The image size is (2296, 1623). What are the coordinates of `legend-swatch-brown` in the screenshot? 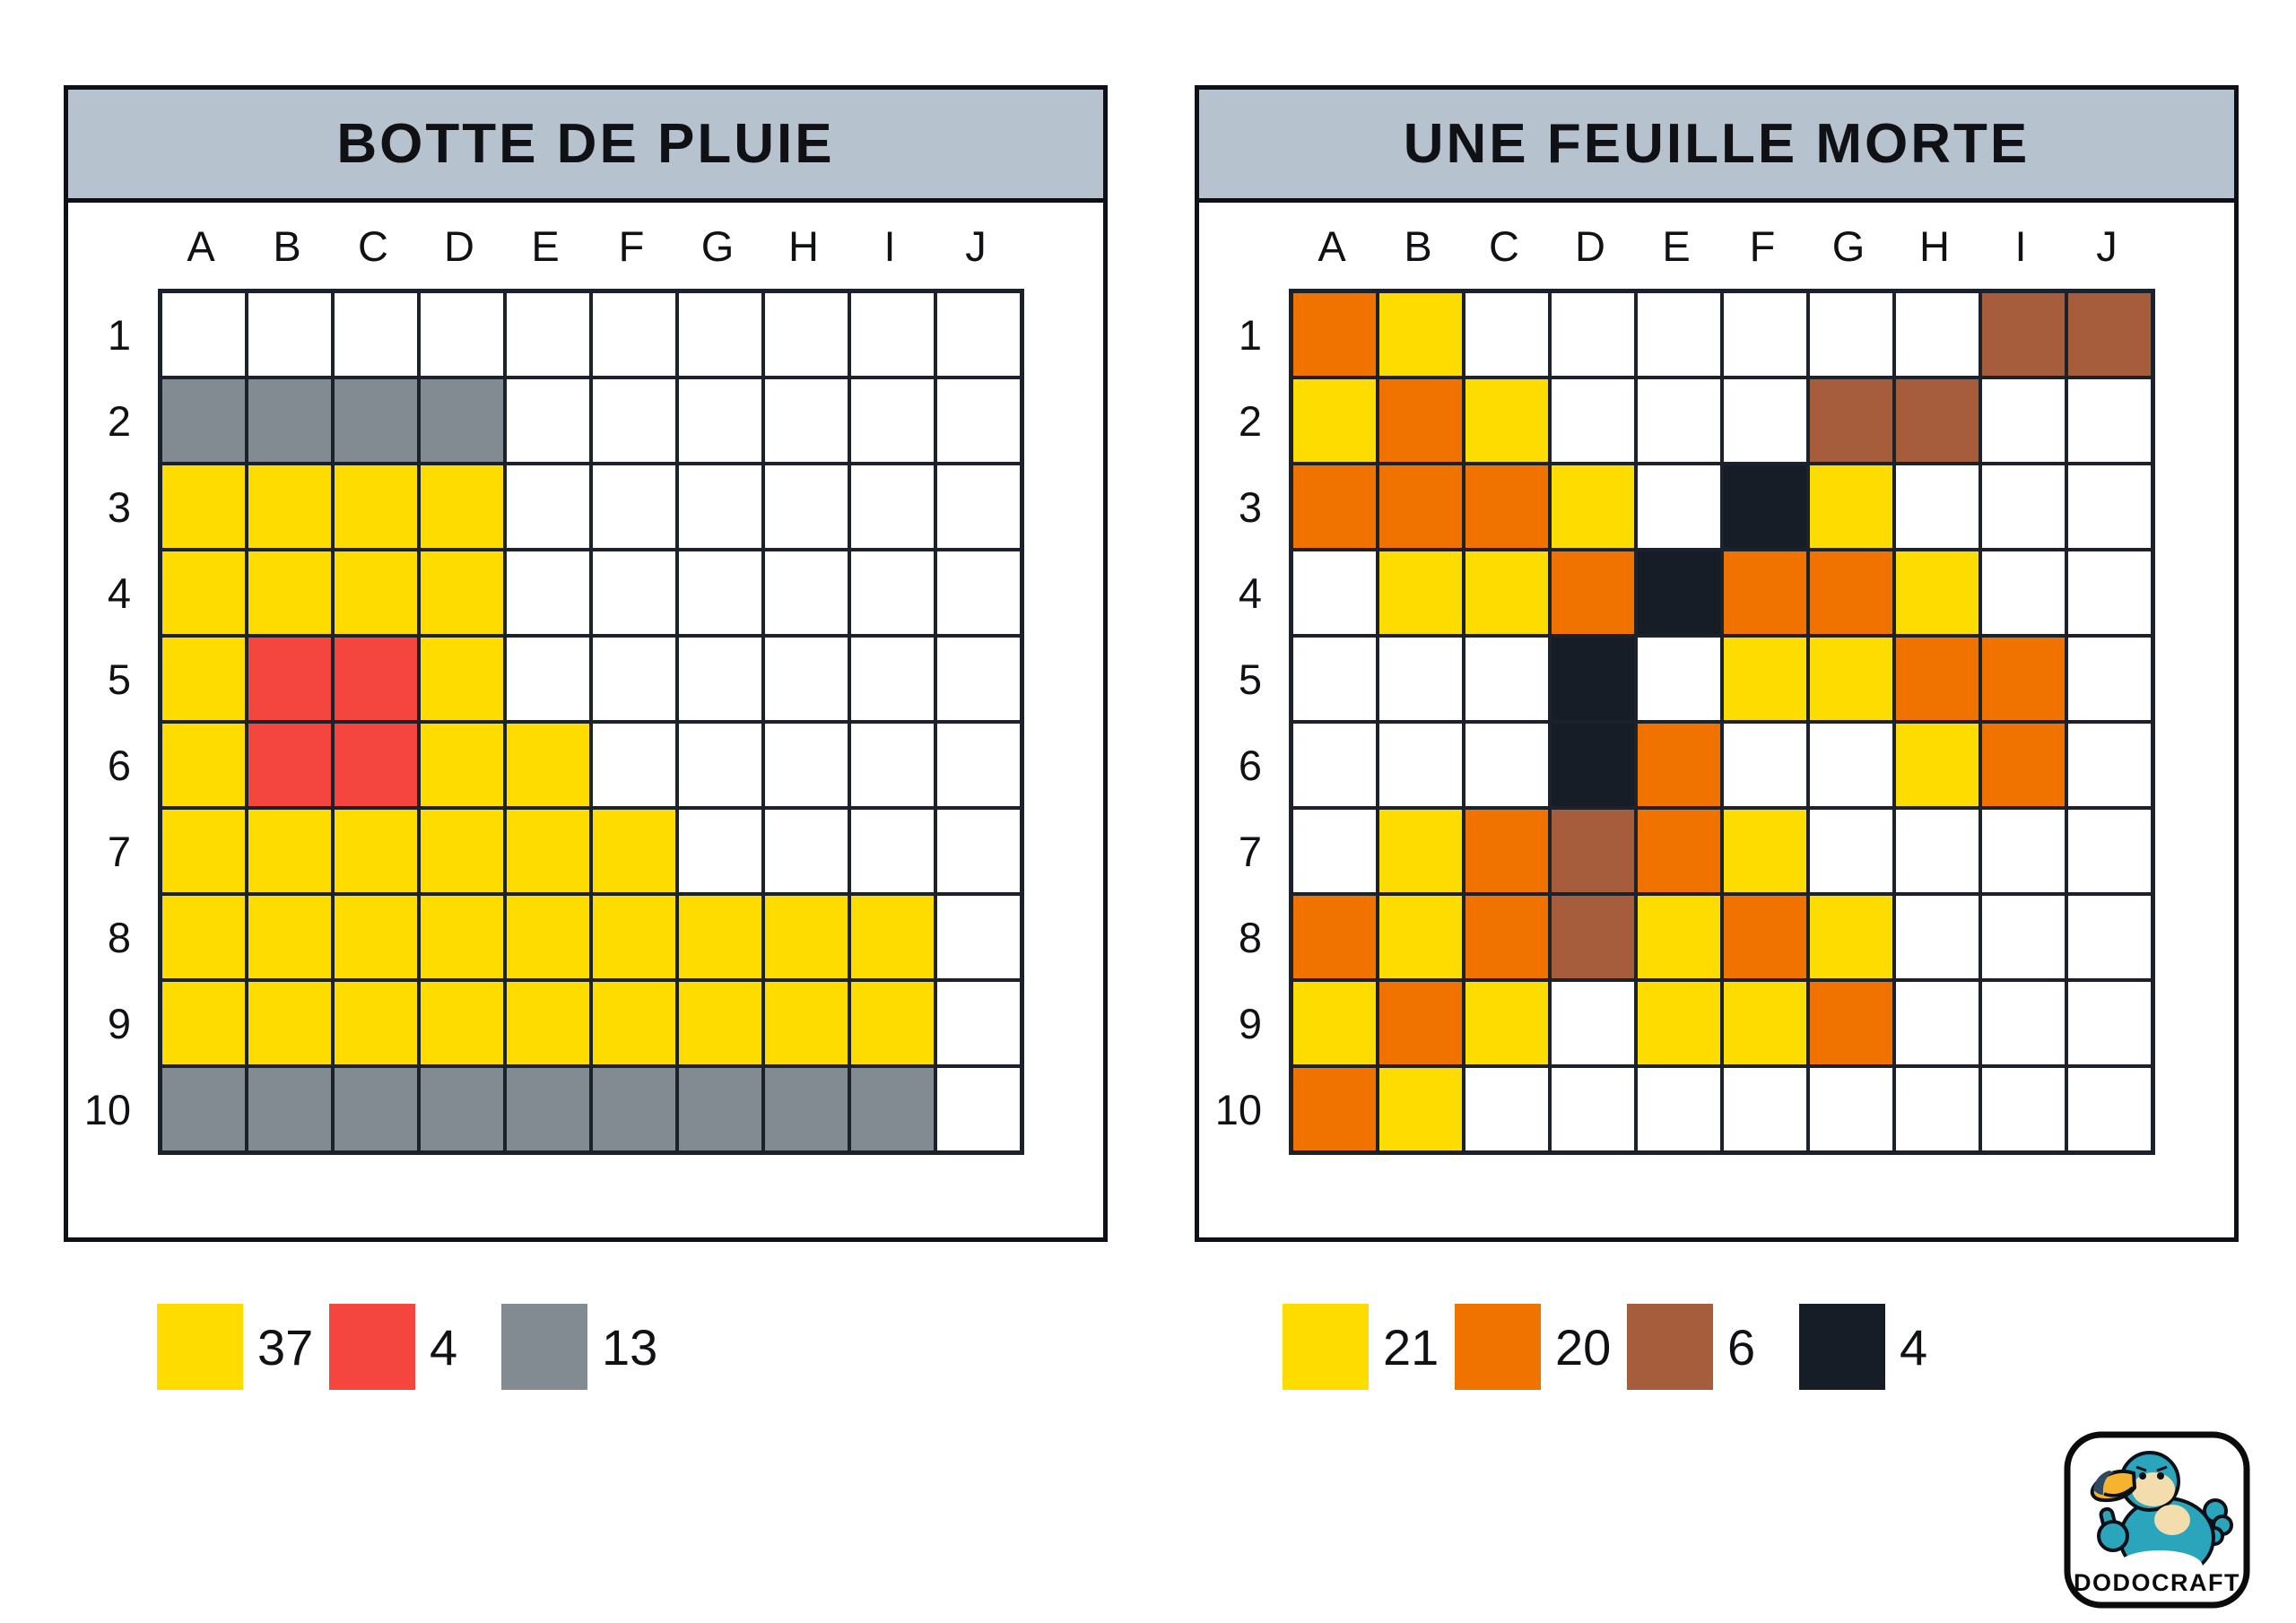 It's located at (1670, 1347).